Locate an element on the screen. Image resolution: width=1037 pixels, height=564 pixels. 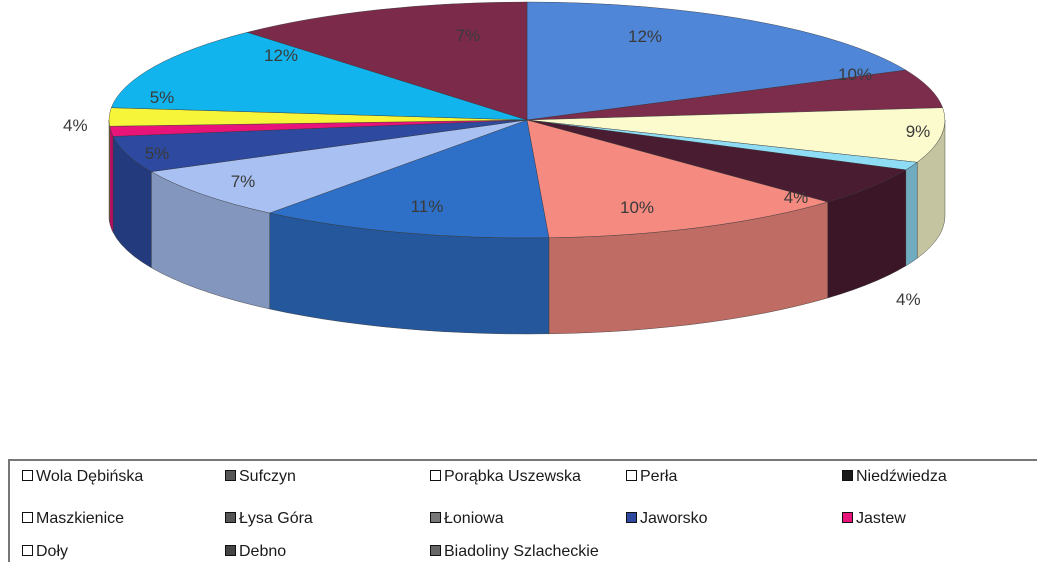
legend-label: Jastew is located at coordinates (881, 518).